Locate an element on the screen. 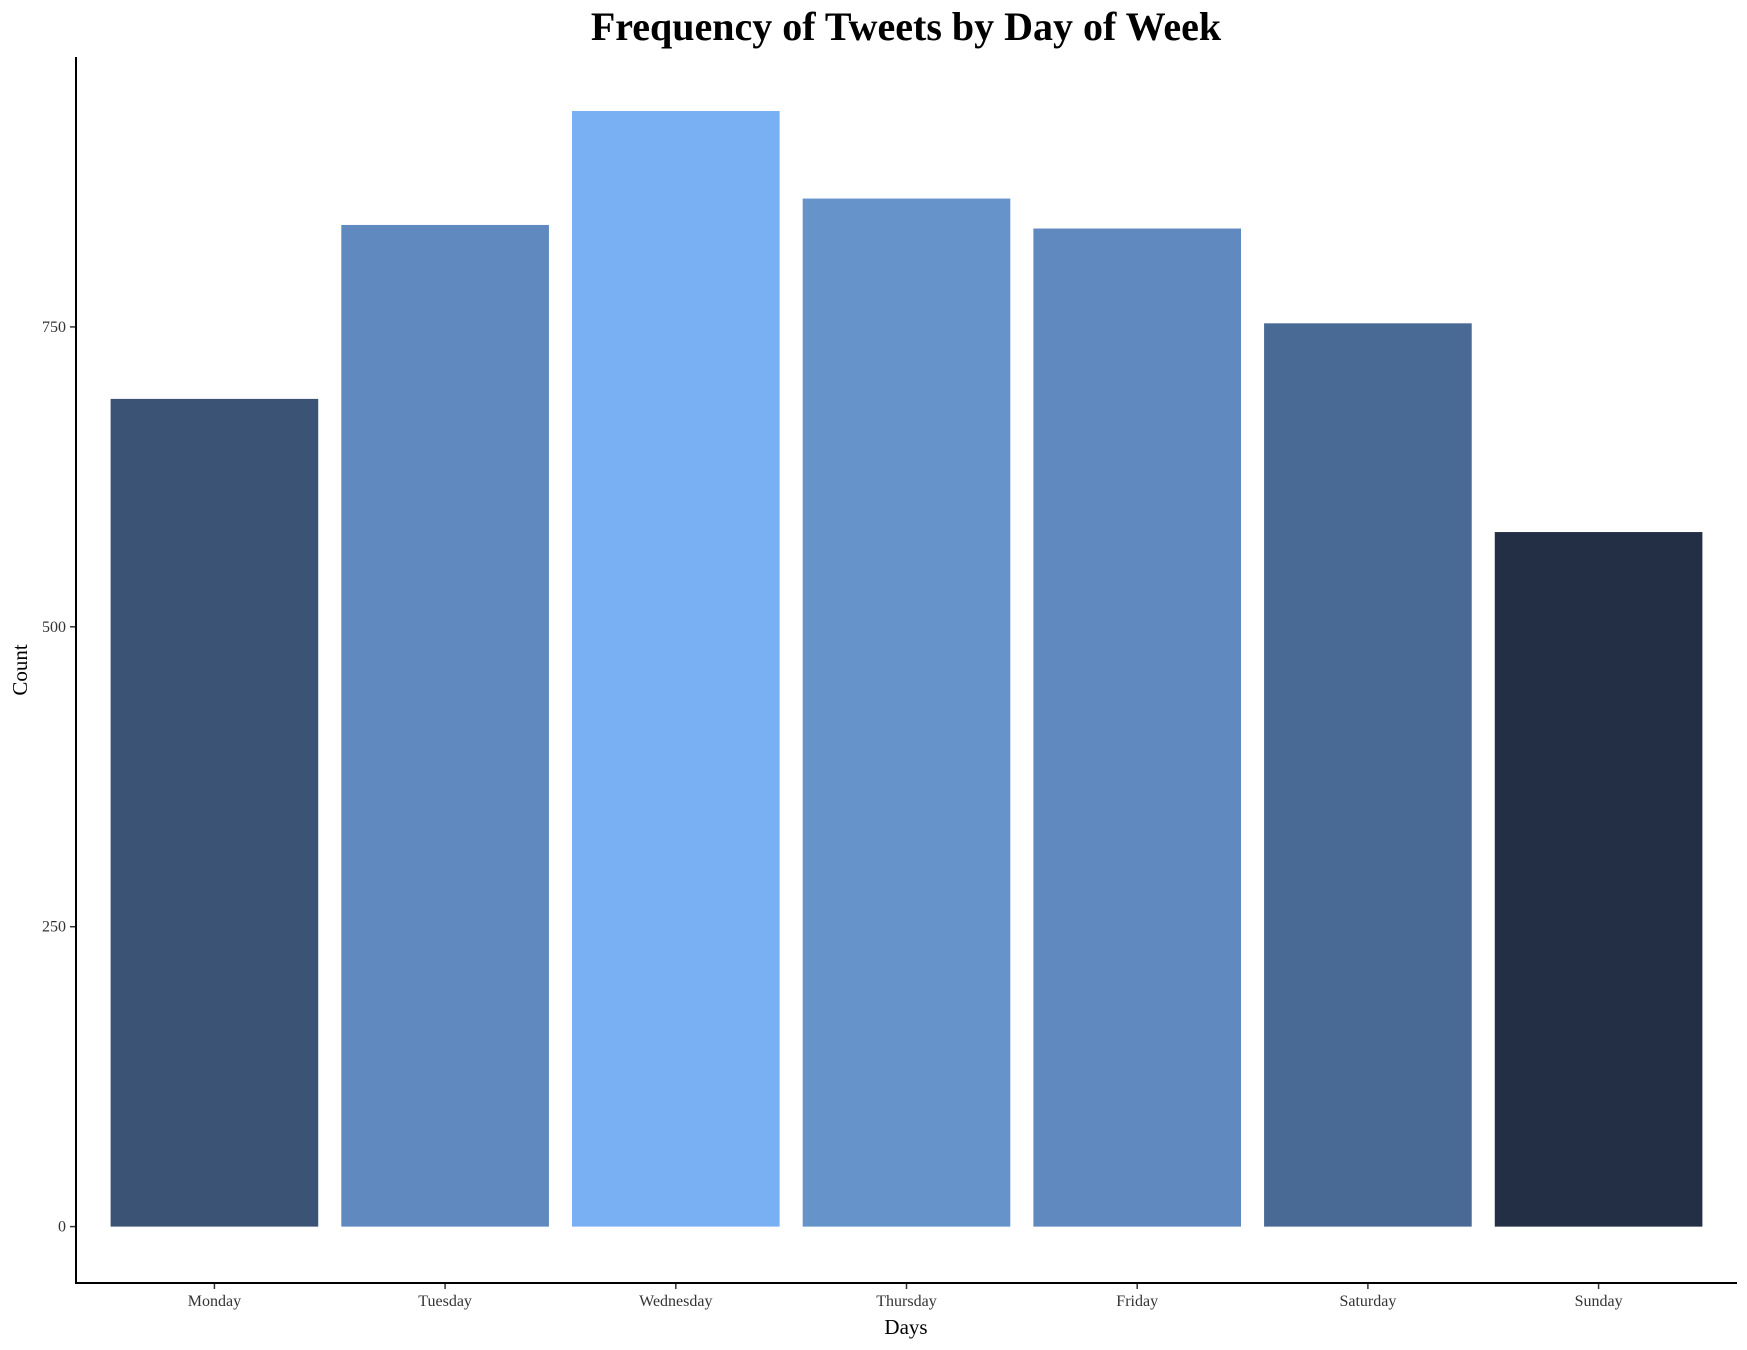 This screenshot has height=1350, width=1747. y-axis-ticks: 0 250 500 750 is located at coordinates (59, 777).